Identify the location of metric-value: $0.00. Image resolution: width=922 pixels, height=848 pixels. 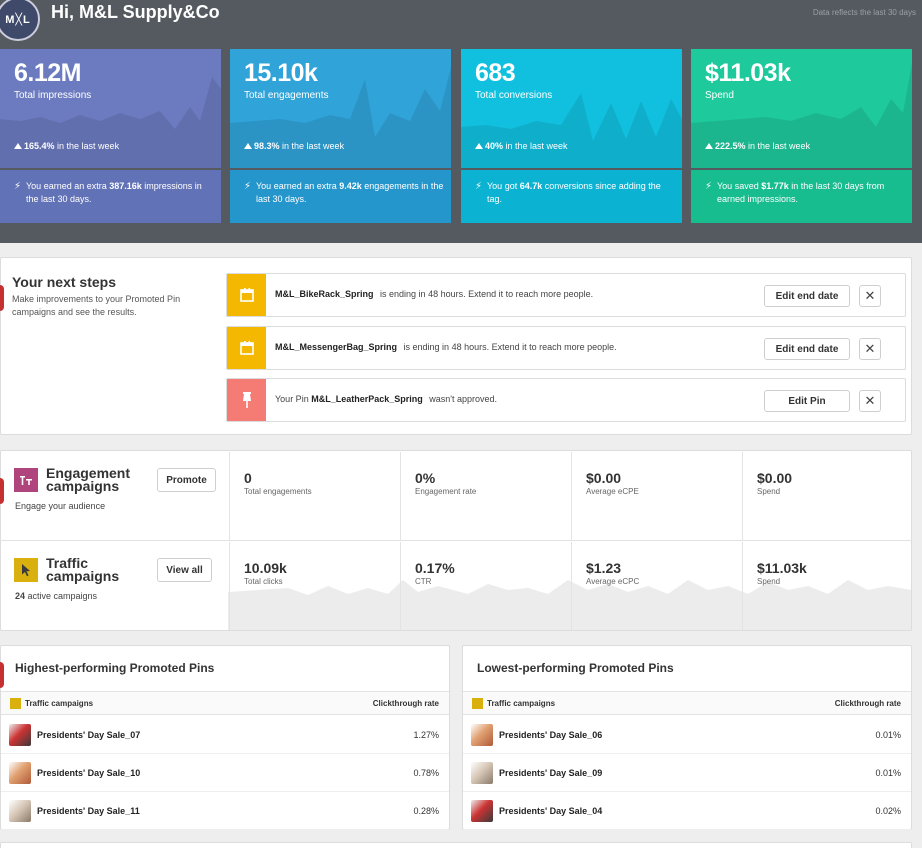
(604, 478).